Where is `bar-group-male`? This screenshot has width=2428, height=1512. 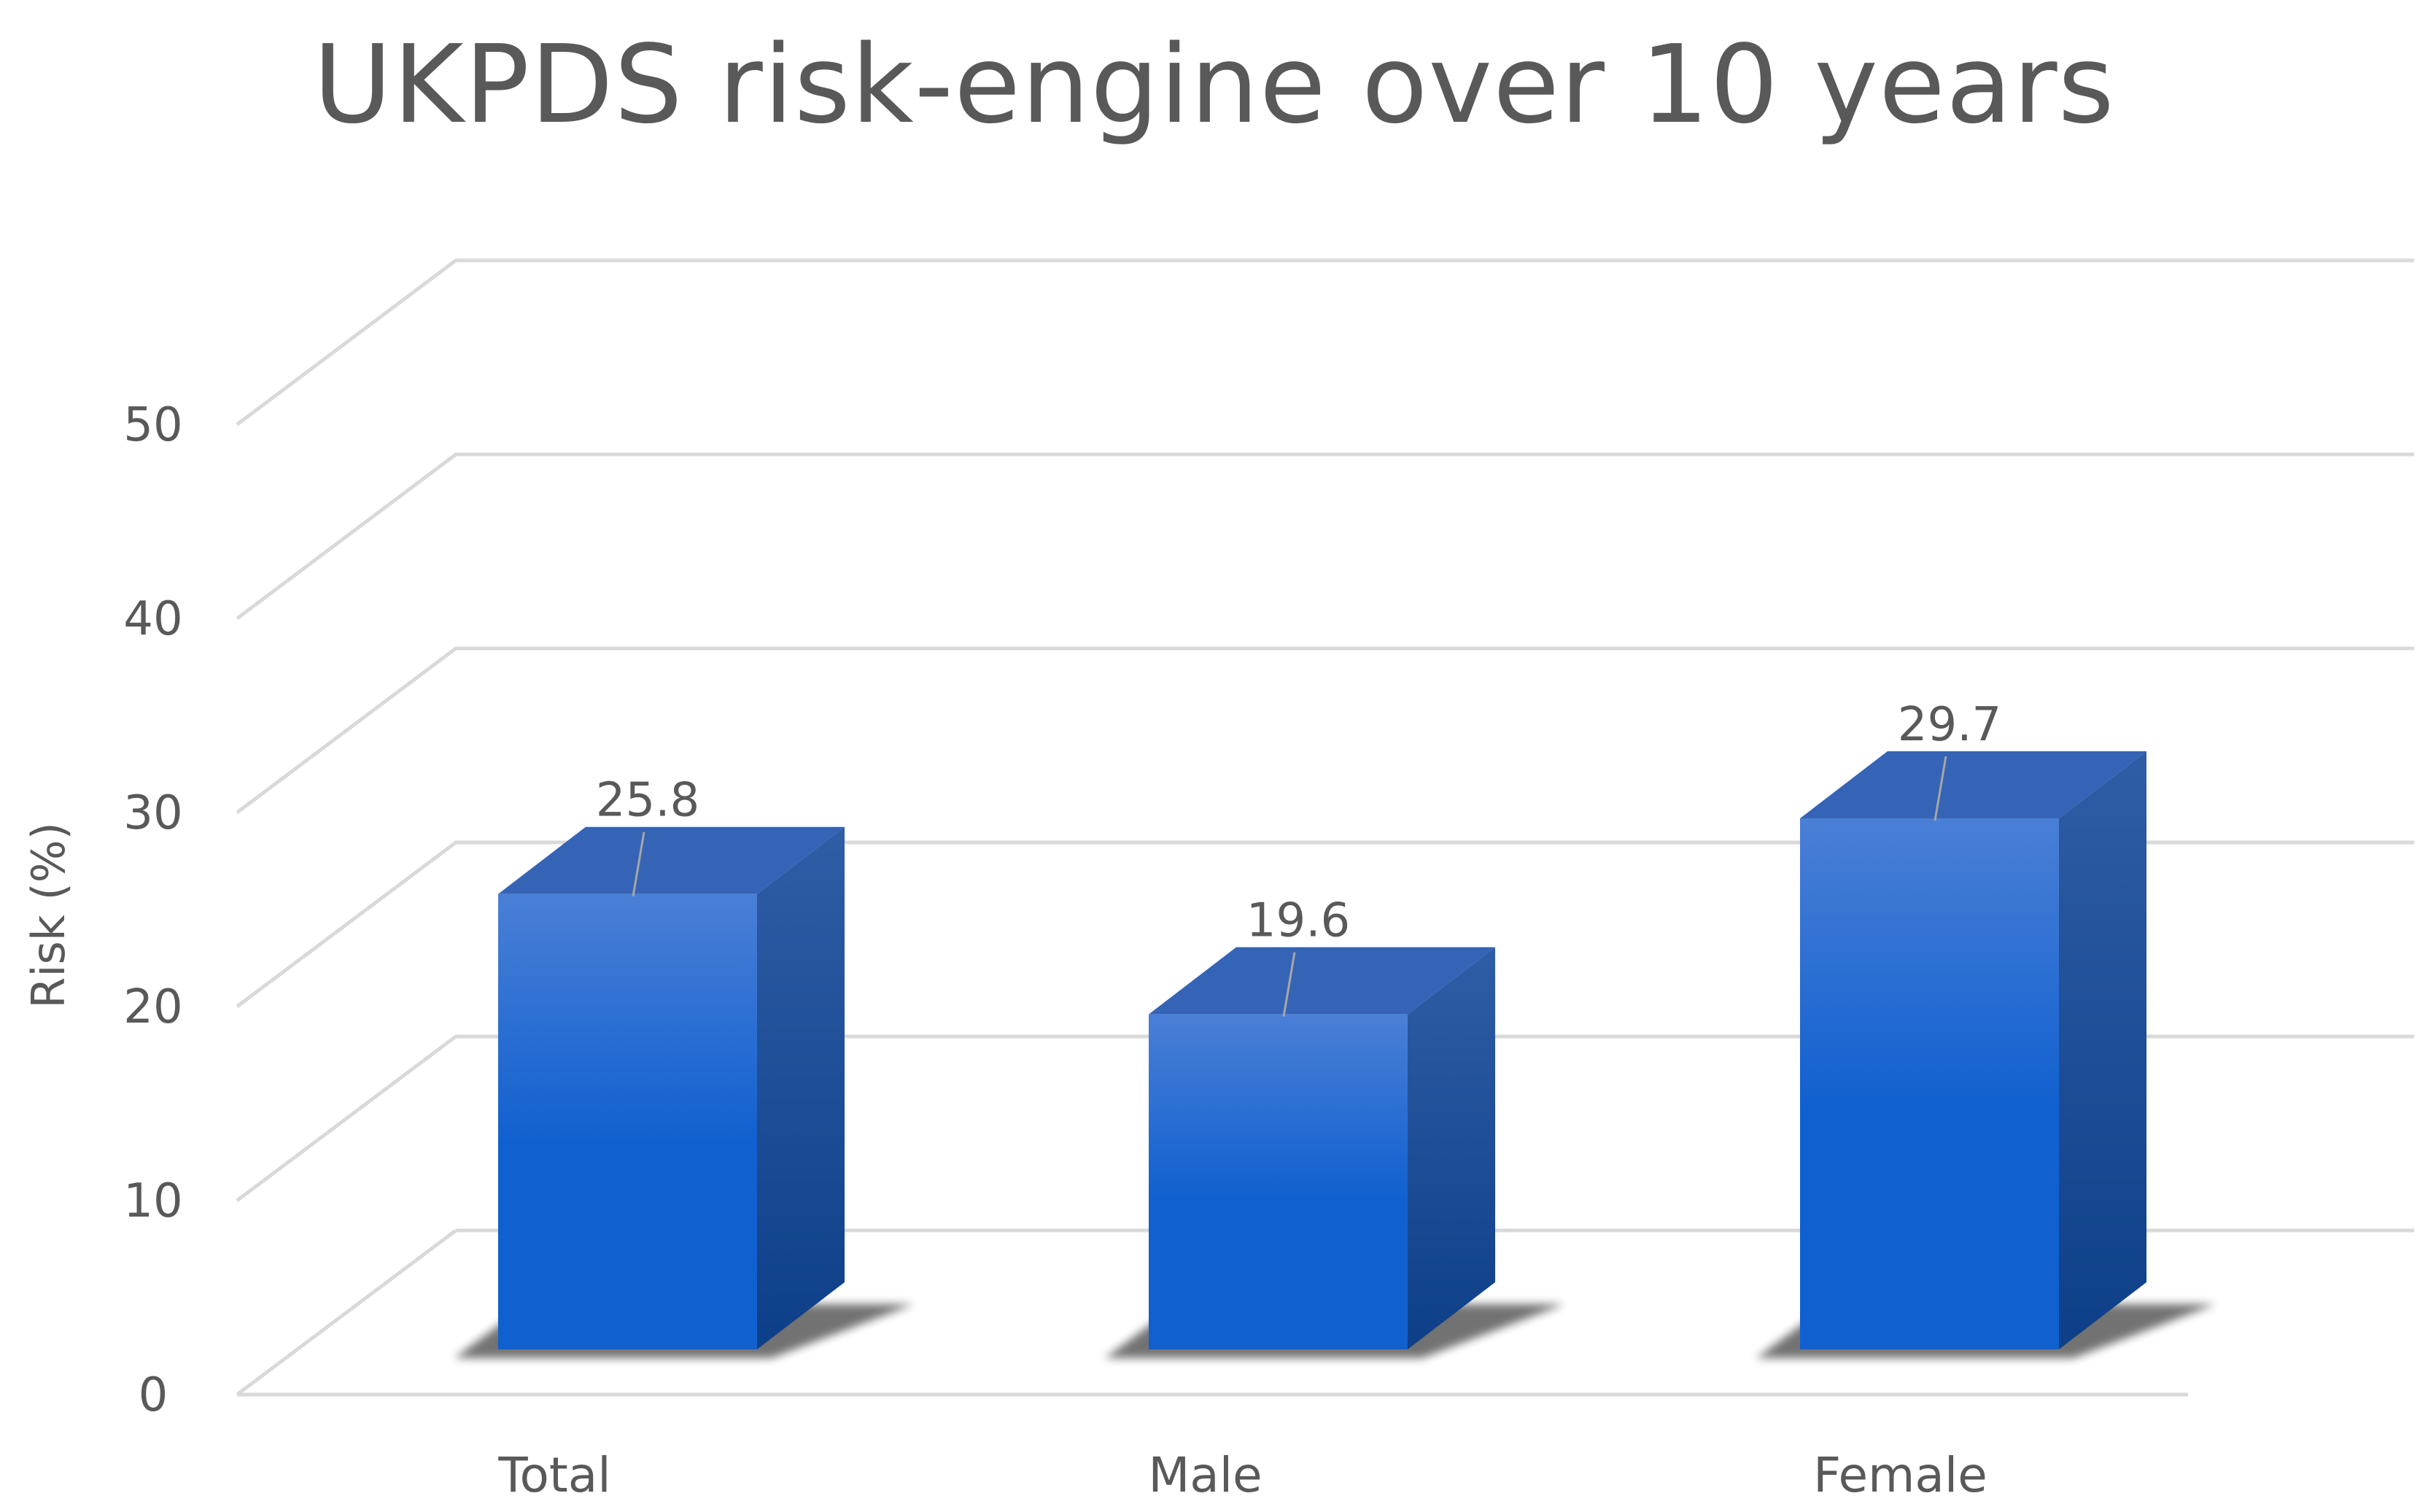 bar-group-male is located at coordinates (1335, 1152).